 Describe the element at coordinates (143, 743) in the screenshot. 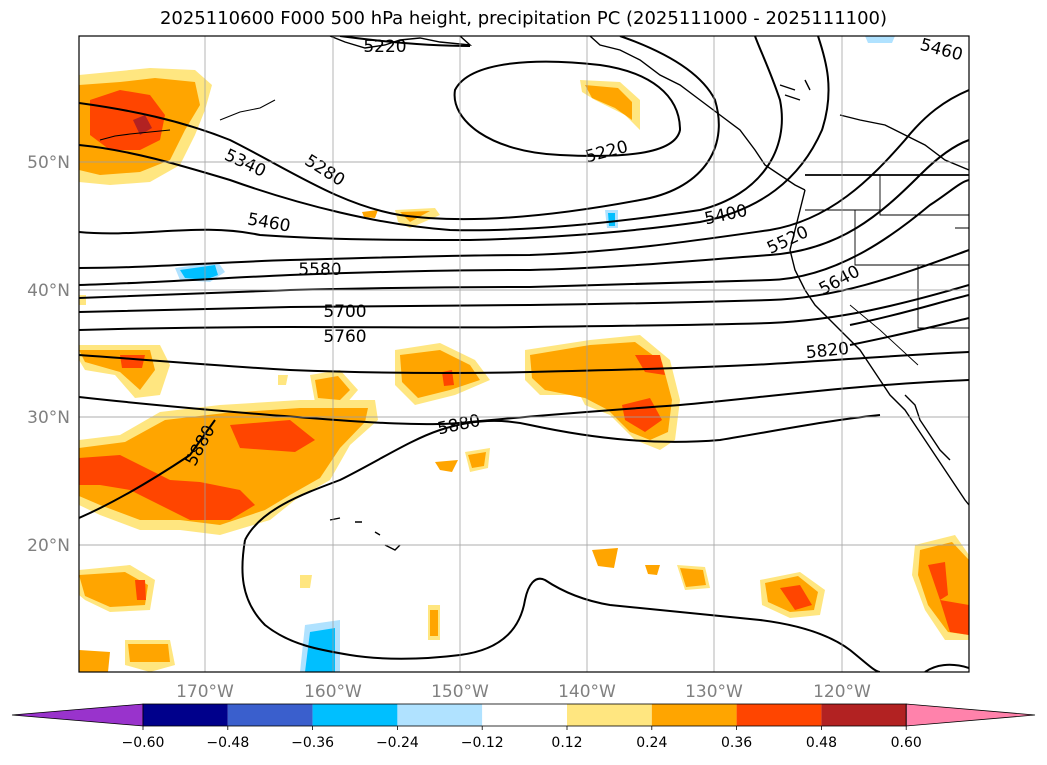

I see `colorbar-tick-label: −0.60` at that location.